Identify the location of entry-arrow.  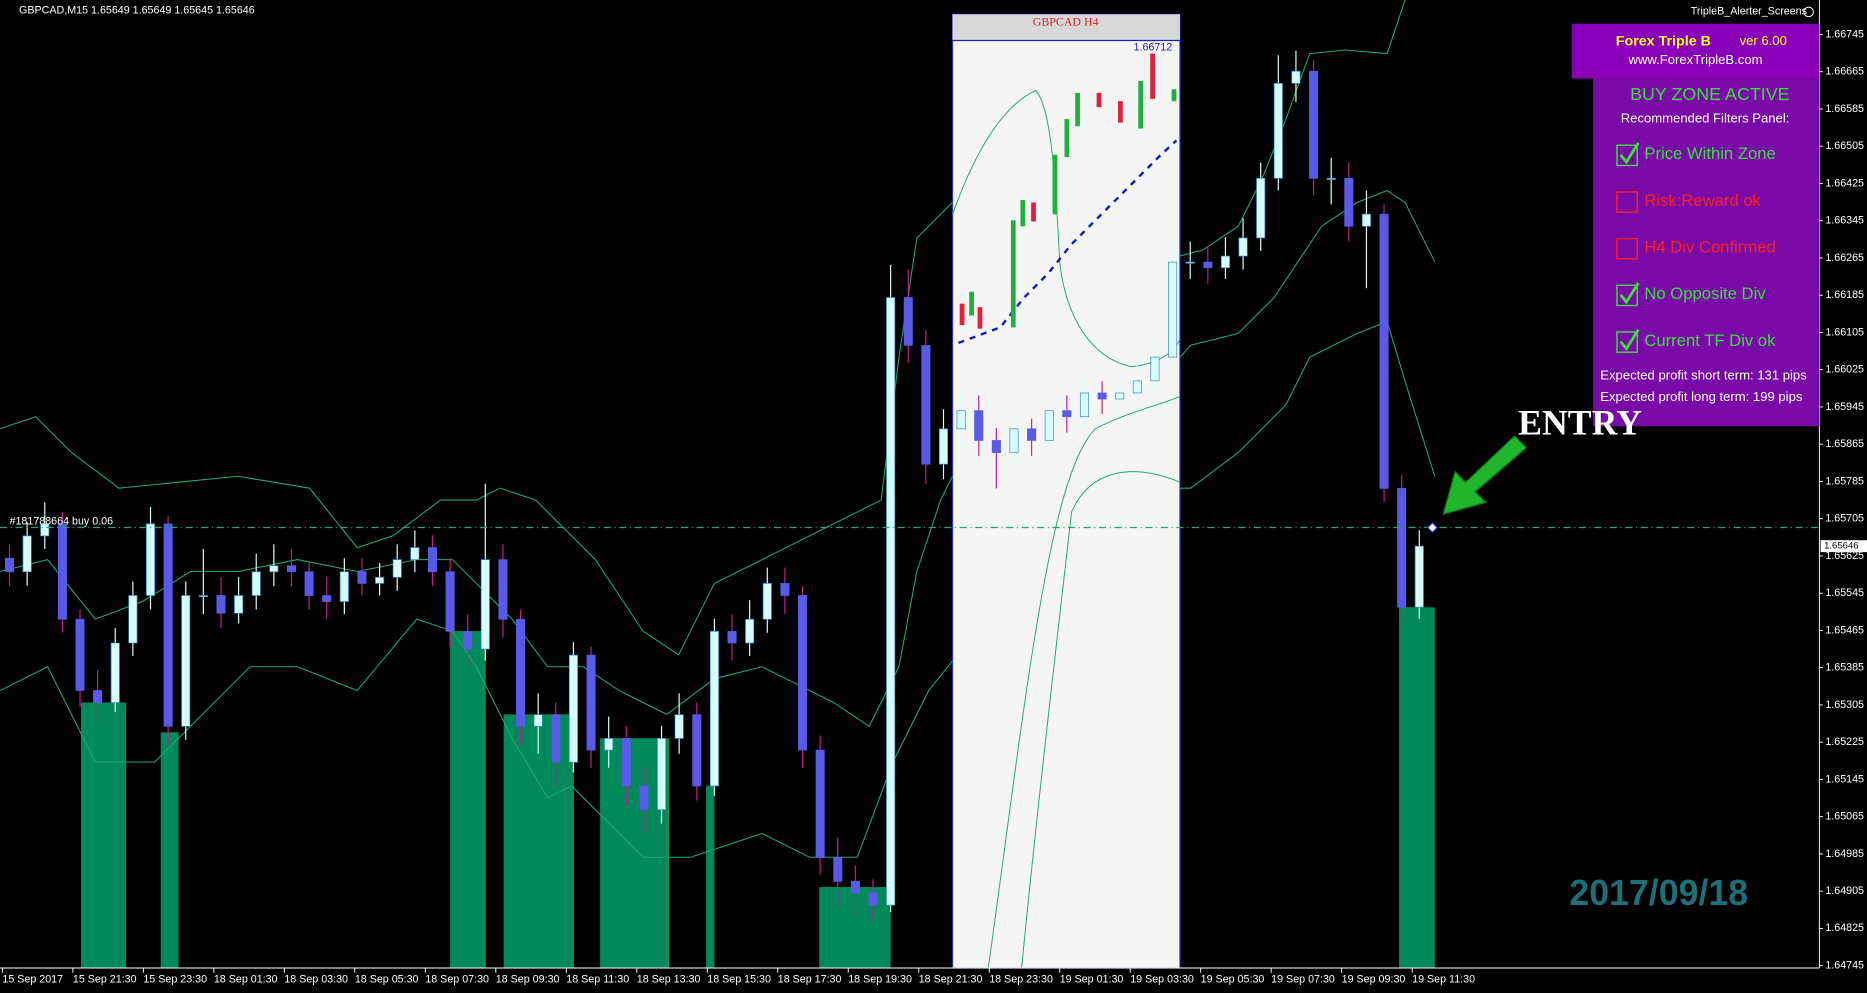
(1485, 475).